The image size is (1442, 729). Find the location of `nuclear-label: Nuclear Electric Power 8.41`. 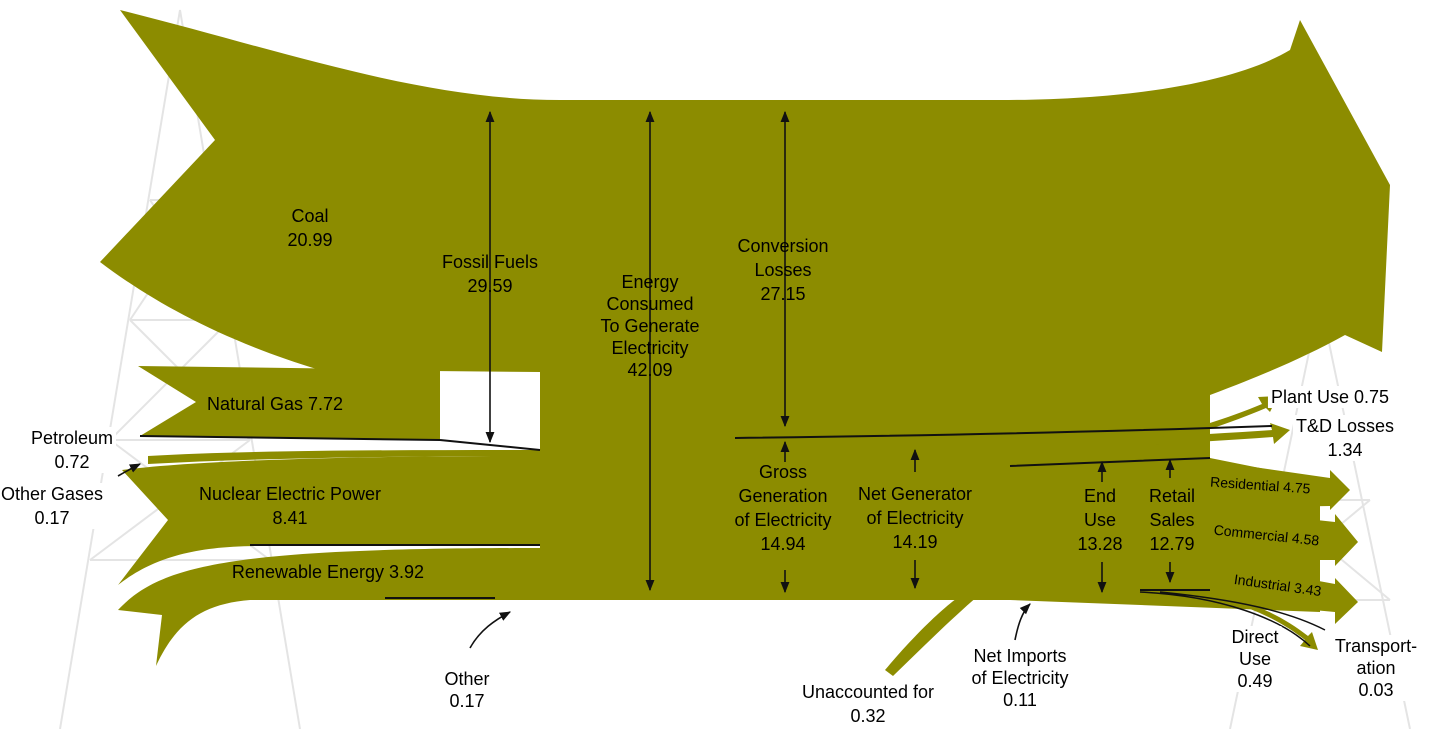

nuclear-label: Nuclear Electric Power 8.41 is located at coordinates (290, 506).